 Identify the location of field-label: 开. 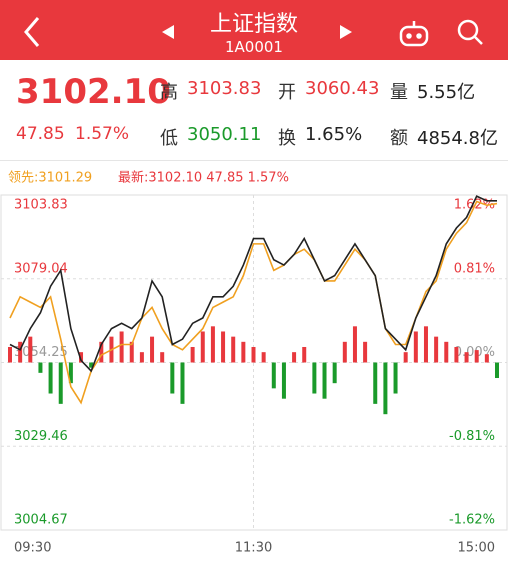
(287, 92).